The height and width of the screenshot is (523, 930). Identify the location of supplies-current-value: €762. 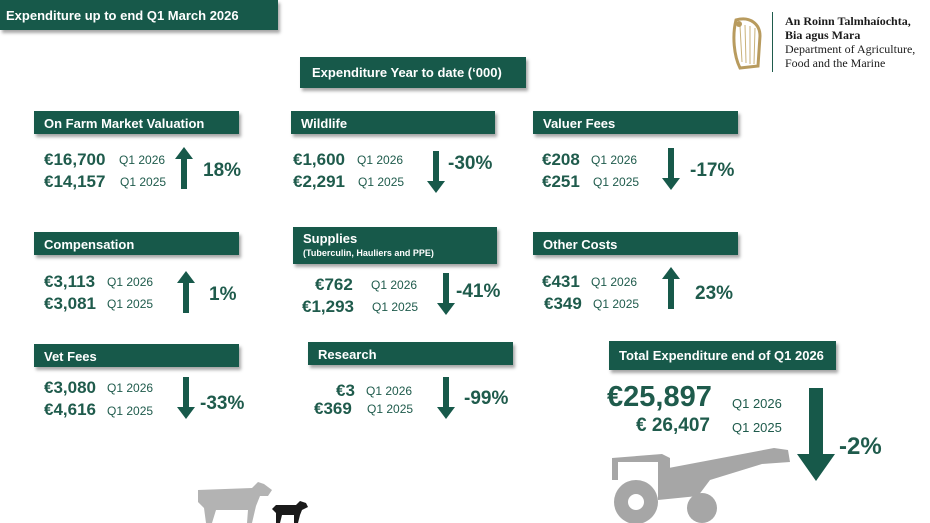
(334, 284).